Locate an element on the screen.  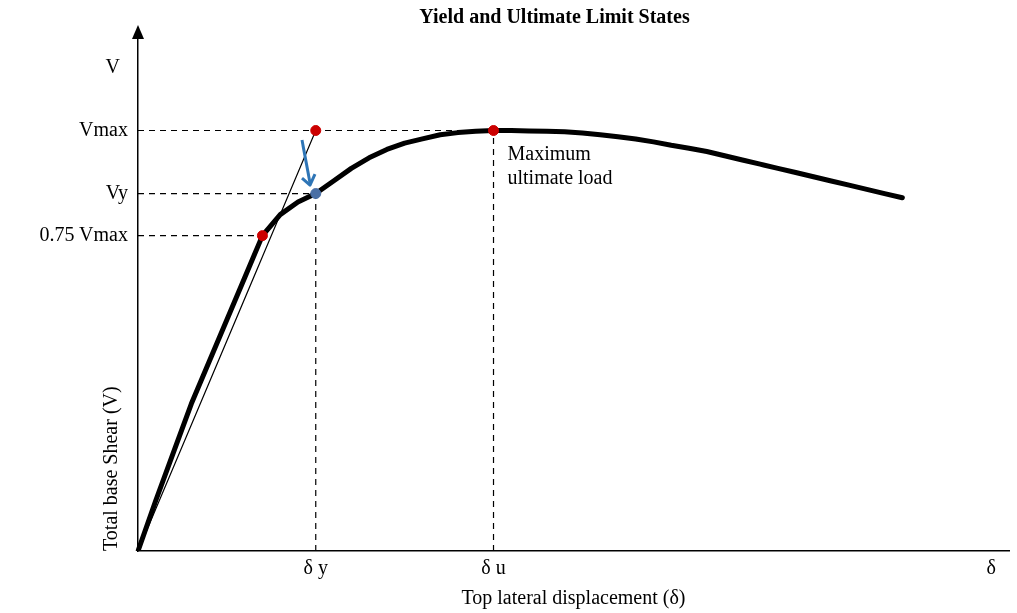
ref-line-label: 0.75 Vmax is located at coordinates (83, 233).